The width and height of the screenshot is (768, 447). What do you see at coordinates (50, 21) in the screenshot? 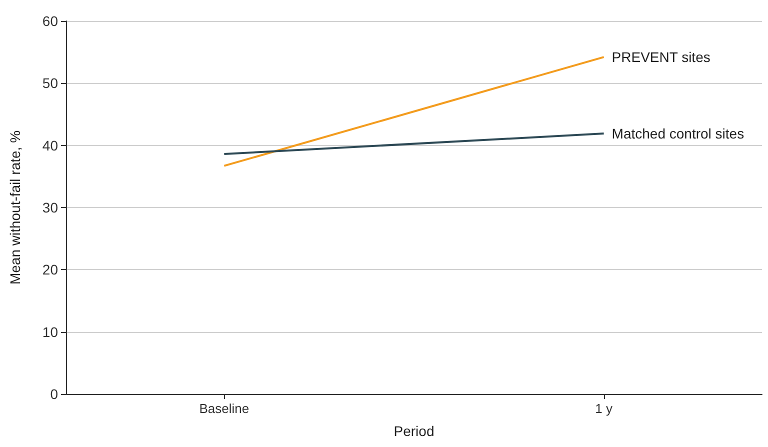
I see `y-tick-label: 60` at bounding box center [50, 21].